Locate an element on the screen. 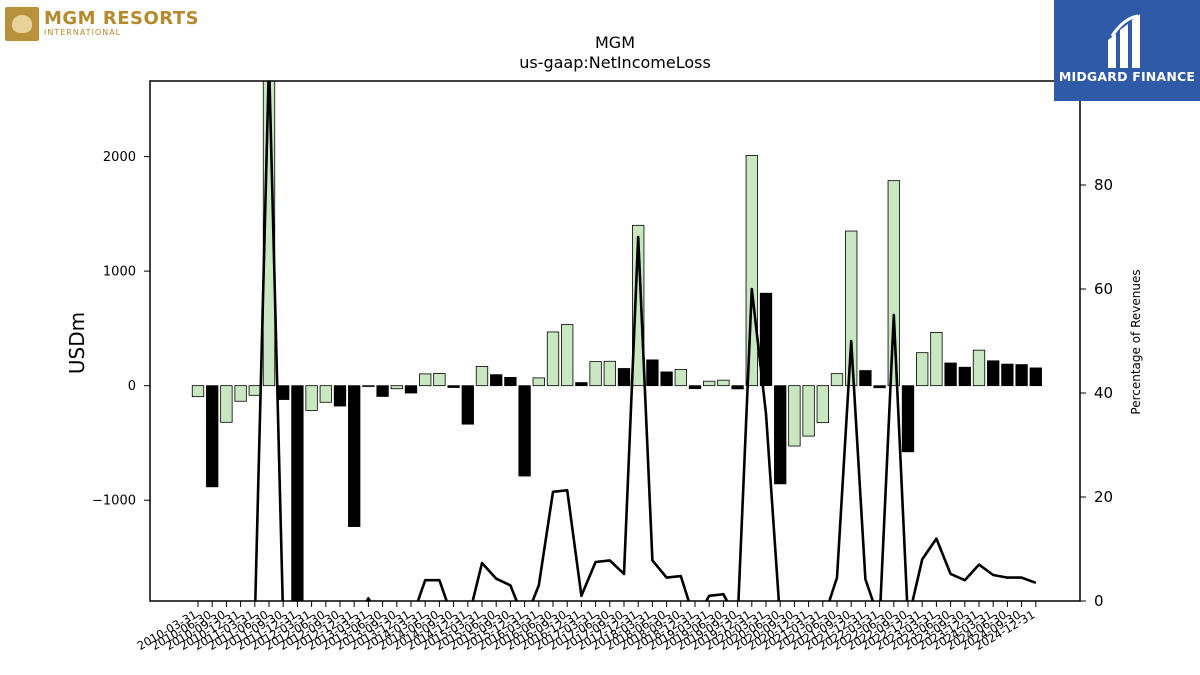 This screenshot has height=675, width=1200. y2-tick-label: 60 is located at coordinates (1103, 289).